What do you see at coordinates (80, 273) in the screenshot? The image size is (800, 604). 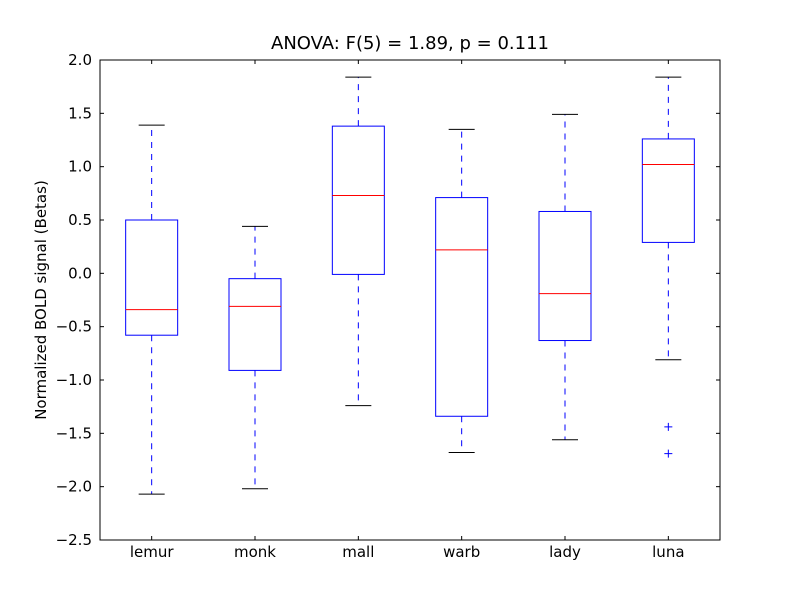 I see `y-tick-label: 0.0` at bounding box center [80, 273].